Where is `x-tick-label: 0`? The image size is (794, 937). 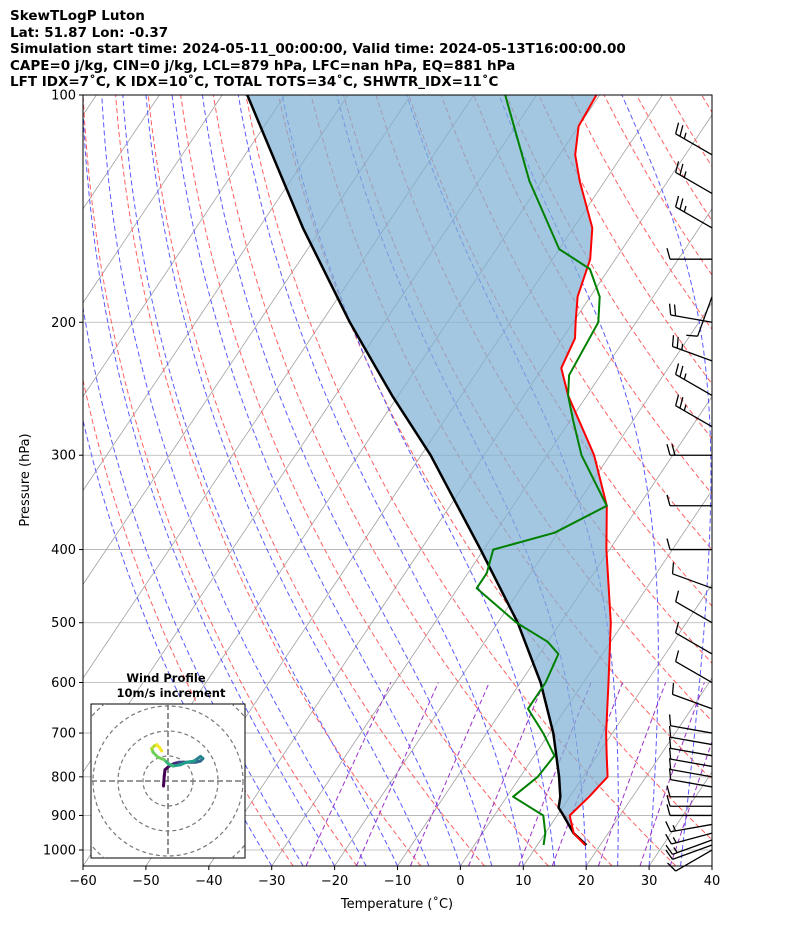
x-tick-label: 0 is located at coordinates (460, 881).